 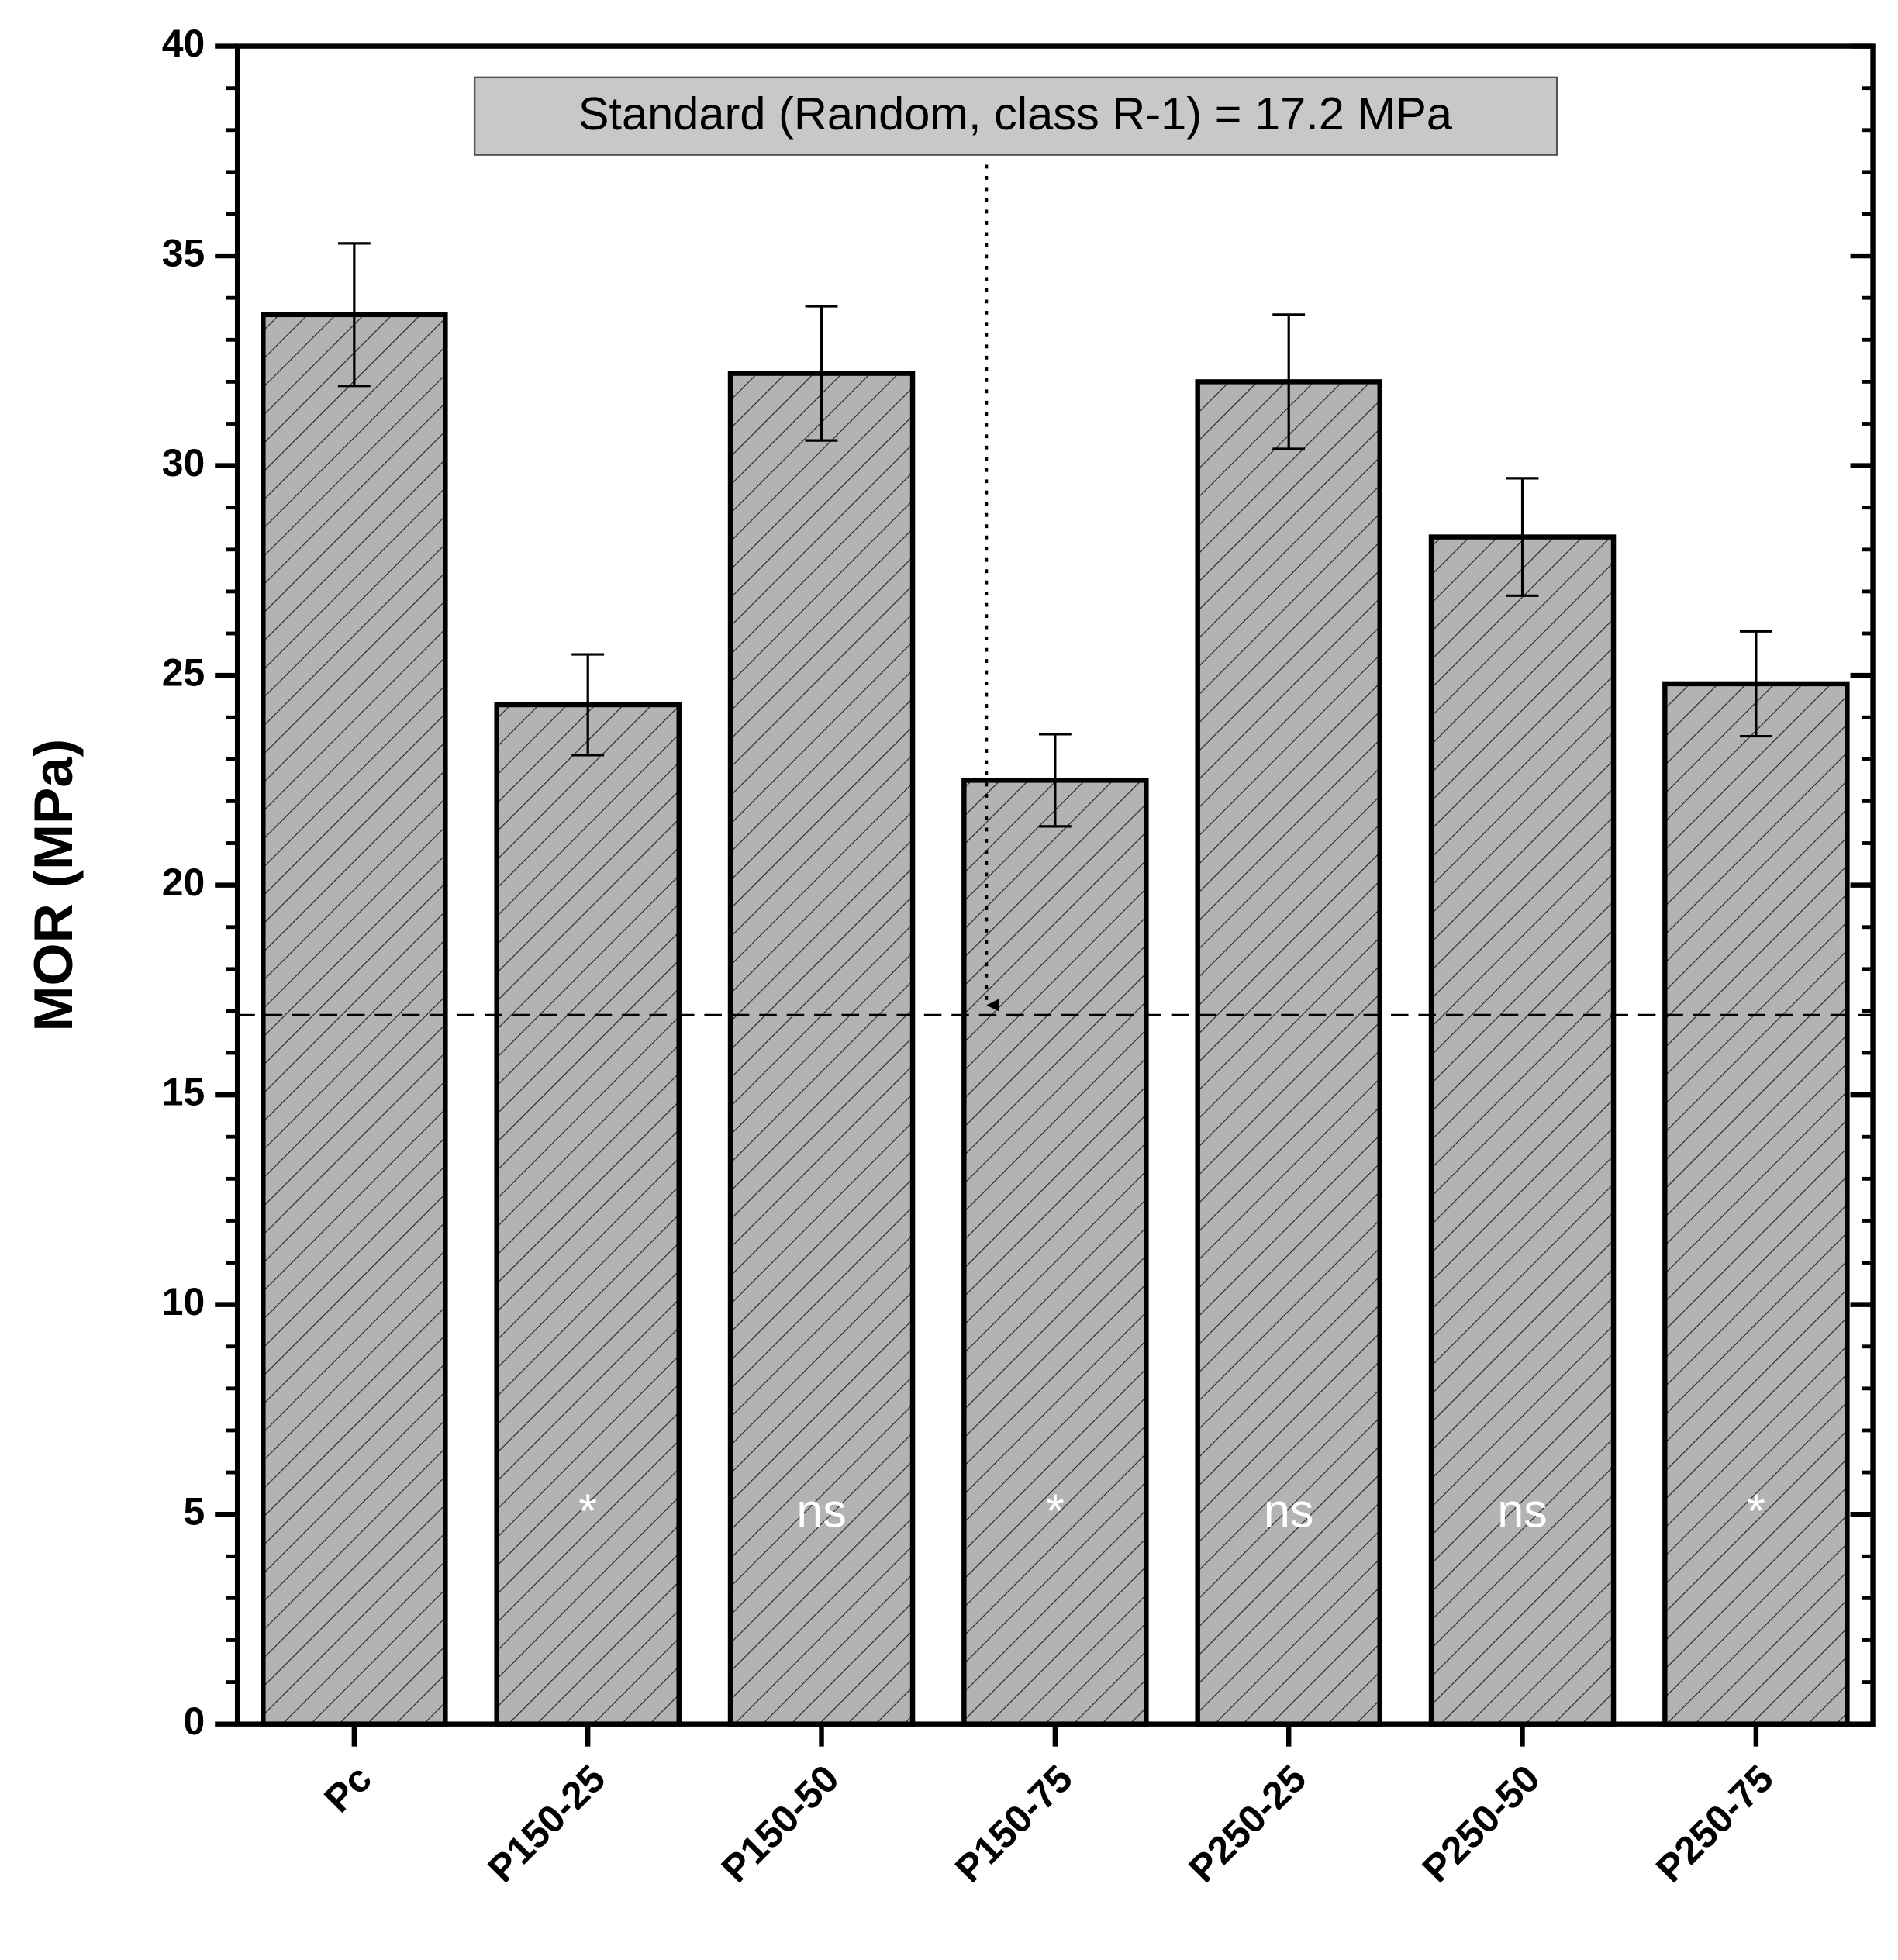 I want to click on x-tick-label: Pc, so click(x=348, y=1789).